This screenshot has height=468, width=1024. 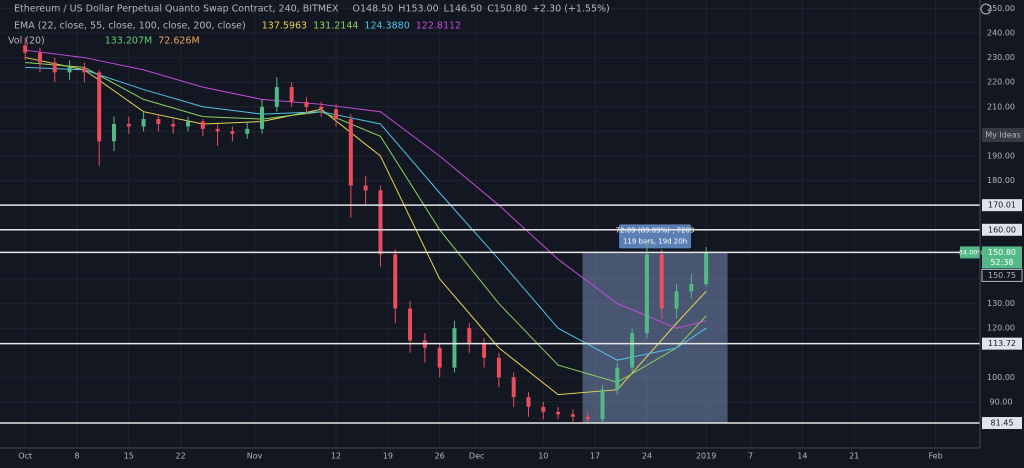 I want to click on my-ideas-label: My Ideas, so click(x=1003, y=135).